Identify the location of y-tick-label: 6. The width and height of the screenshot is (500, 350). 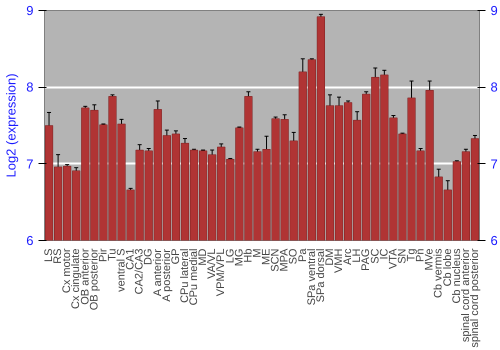
(30, 240).